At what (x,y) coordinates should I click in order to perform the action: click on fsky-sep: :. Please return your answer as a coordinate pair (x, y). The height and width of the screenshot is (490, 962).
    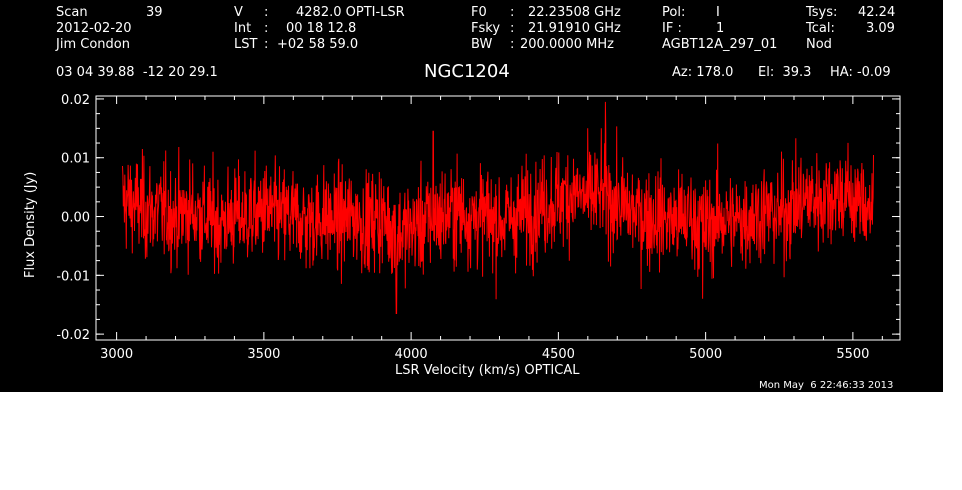
    Looking at the image, I should click on (512, 28).